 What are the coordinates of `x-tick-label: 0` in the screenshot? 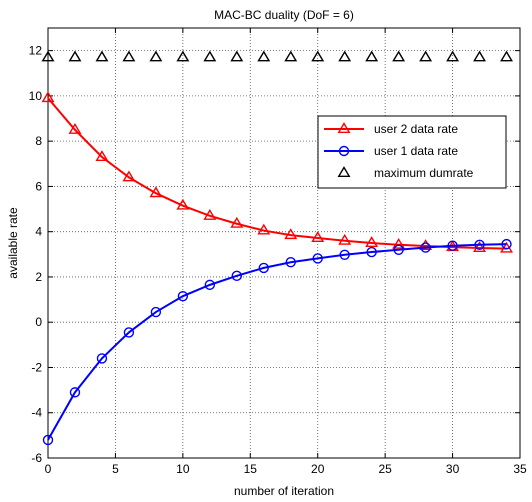 It's located at (48, 469).